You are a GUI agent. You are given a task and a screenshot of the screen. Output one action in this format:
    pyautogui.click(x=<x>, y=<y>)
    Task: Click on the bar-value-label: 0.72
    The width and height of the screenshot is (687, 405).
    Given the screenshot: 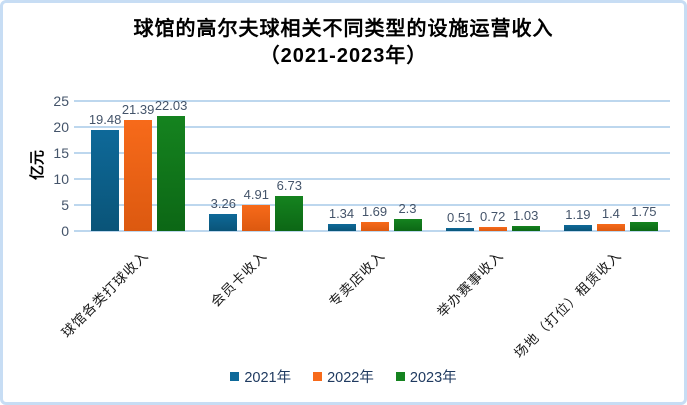 What is the action you would take?
    pyautogui.click(x=493, y=217)
    